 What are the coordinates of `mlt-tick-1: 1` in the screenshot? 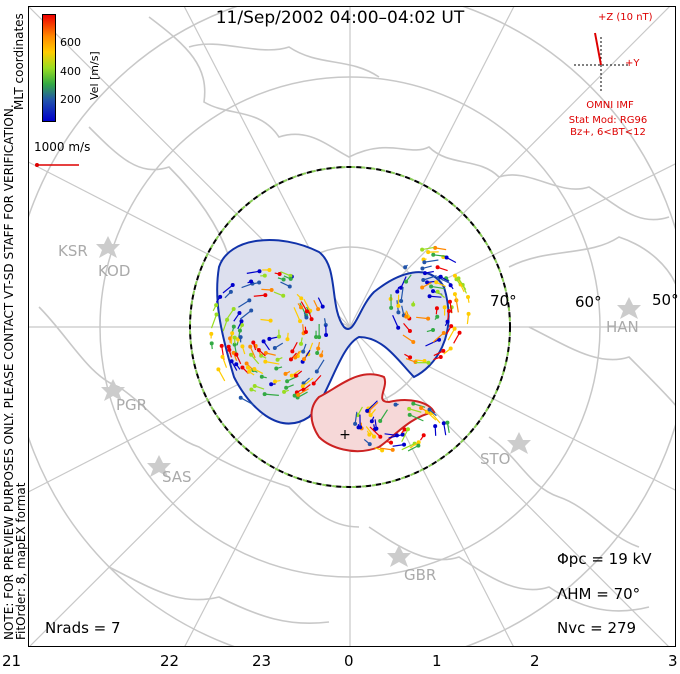 It's located at (437, 661).